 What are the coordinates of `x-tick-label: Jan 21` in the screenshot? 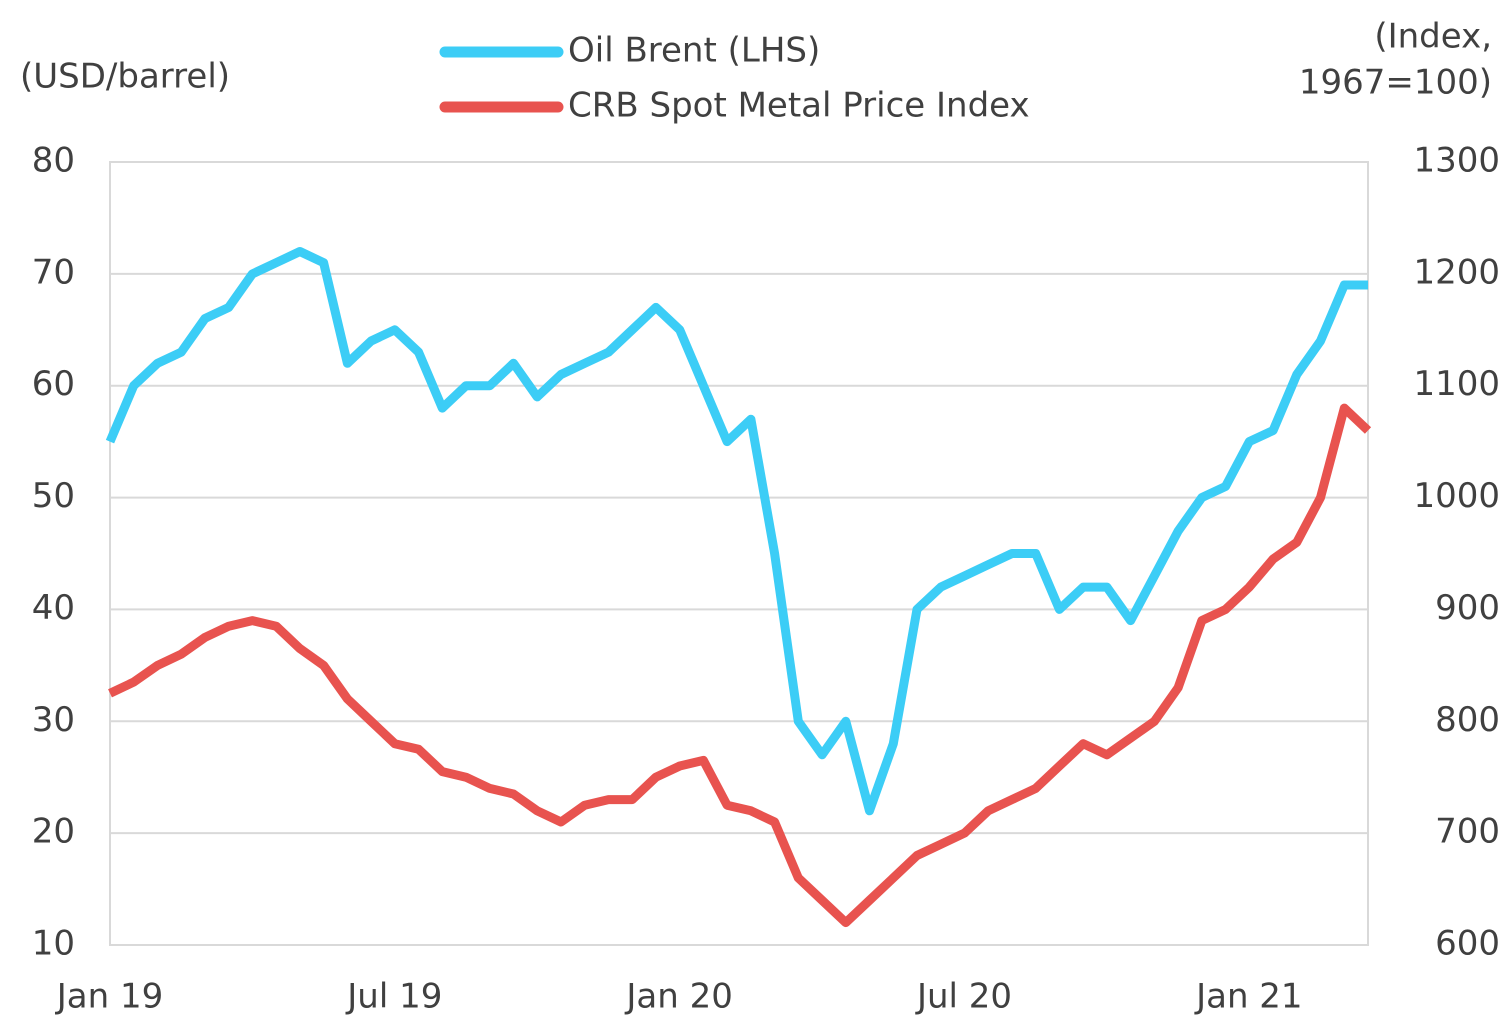 It's located at (1248, 997).